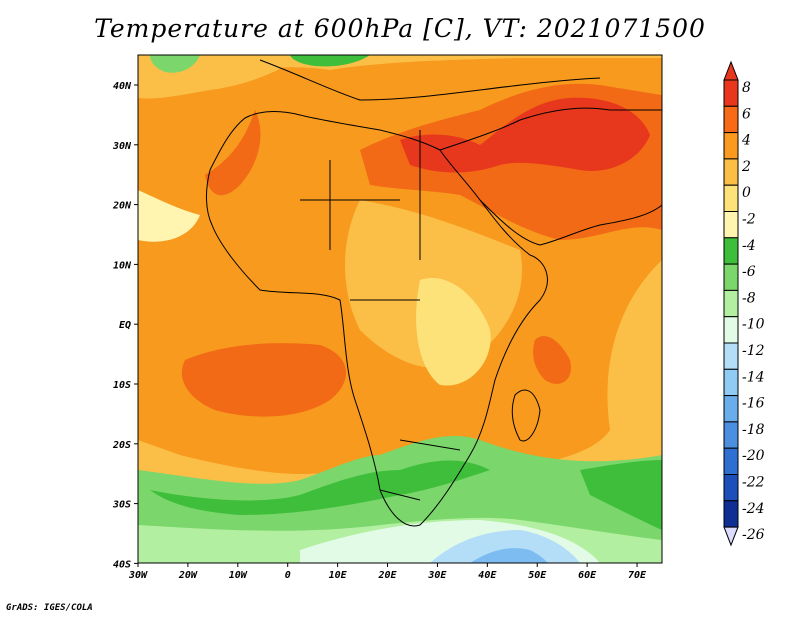  What do you see at coordinates (49, 608) in the screenshot?
I see `footer-credit: GrADS: IGES/COLA` at bounding box center [49, 608].